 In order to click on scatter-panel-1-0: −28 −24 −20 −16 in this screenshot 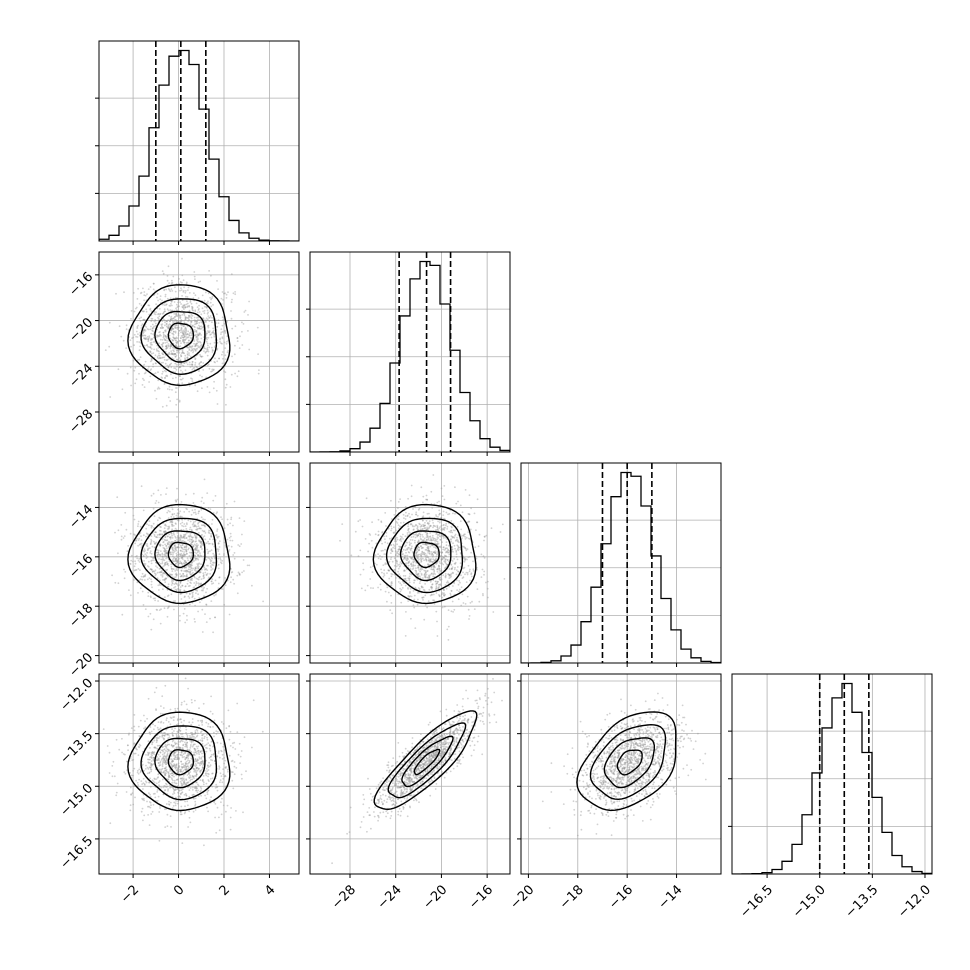, I will do `click(183, 353)`.